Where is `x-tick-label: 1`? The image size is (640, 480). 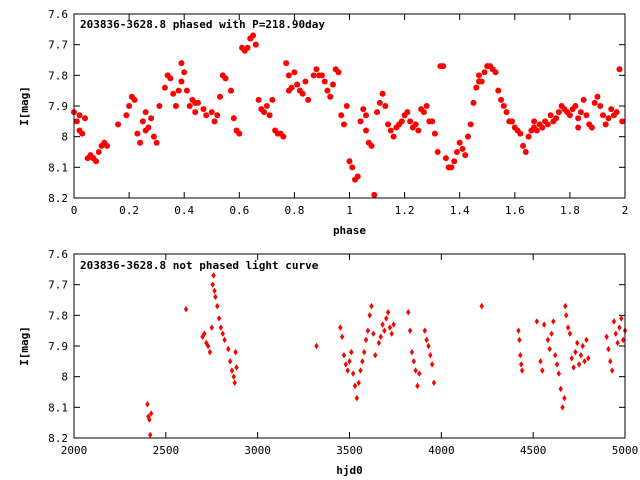
x-tick-label: 1 is located at coordinates (349, 210).